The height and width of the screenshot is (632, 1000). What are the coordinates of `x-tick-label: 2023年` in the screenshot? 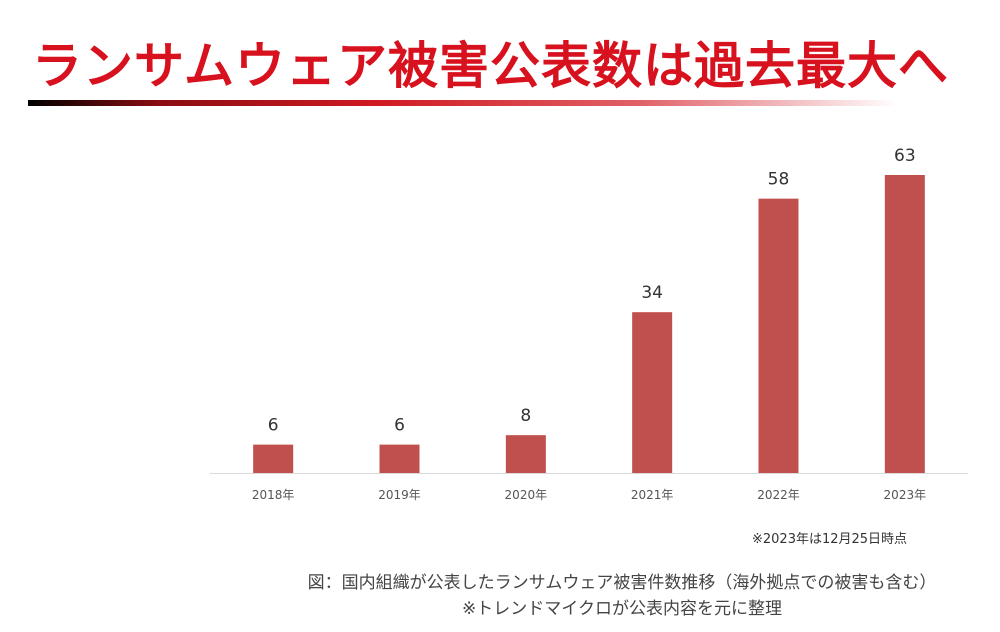 It's located at (905, 495).